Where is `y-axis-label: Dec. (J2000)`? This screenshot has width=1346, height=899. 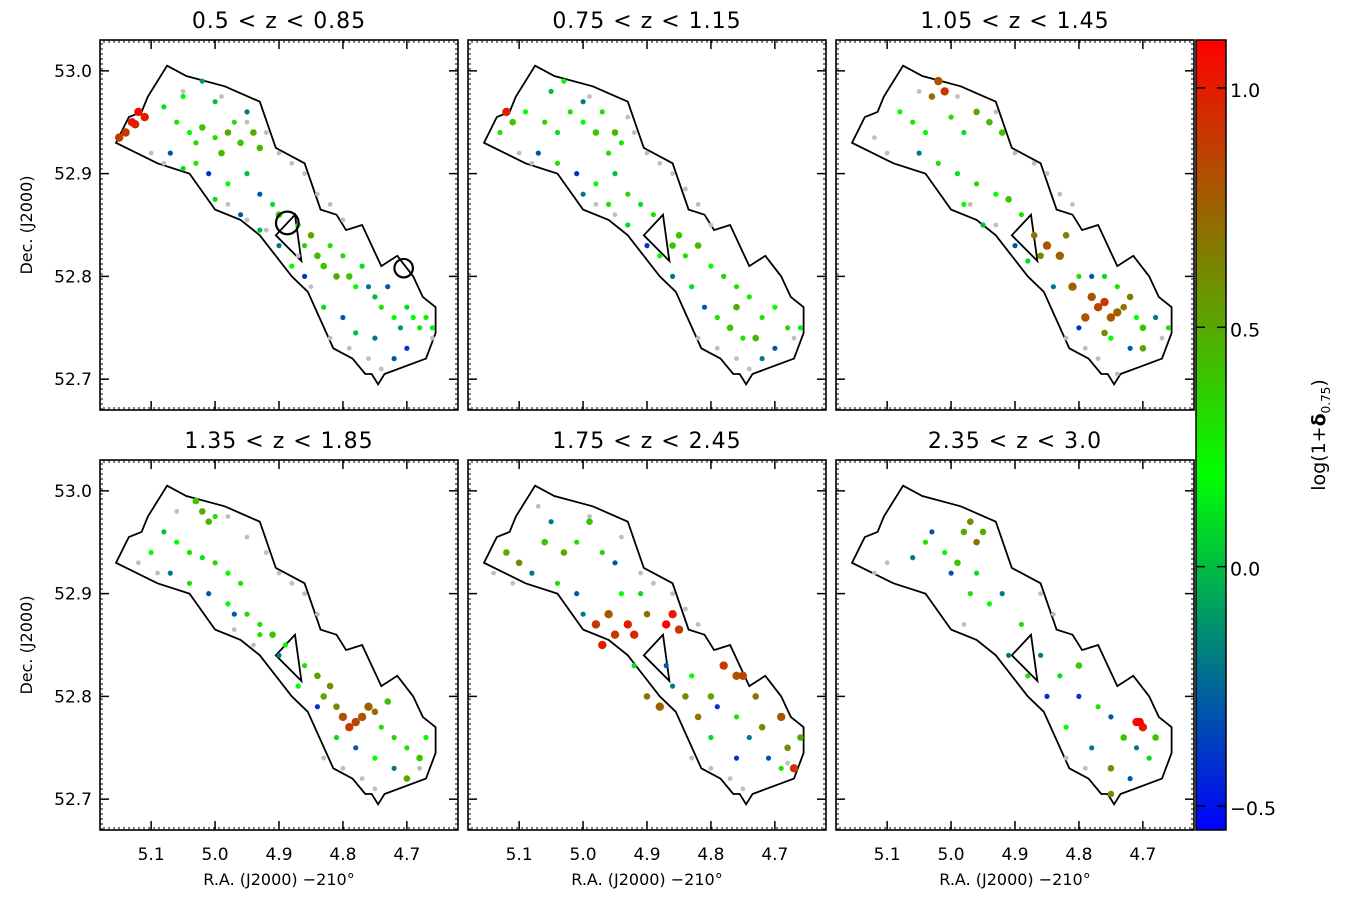 y-axis-label: Dec. (J2000) is located at coordinates (26, 644).